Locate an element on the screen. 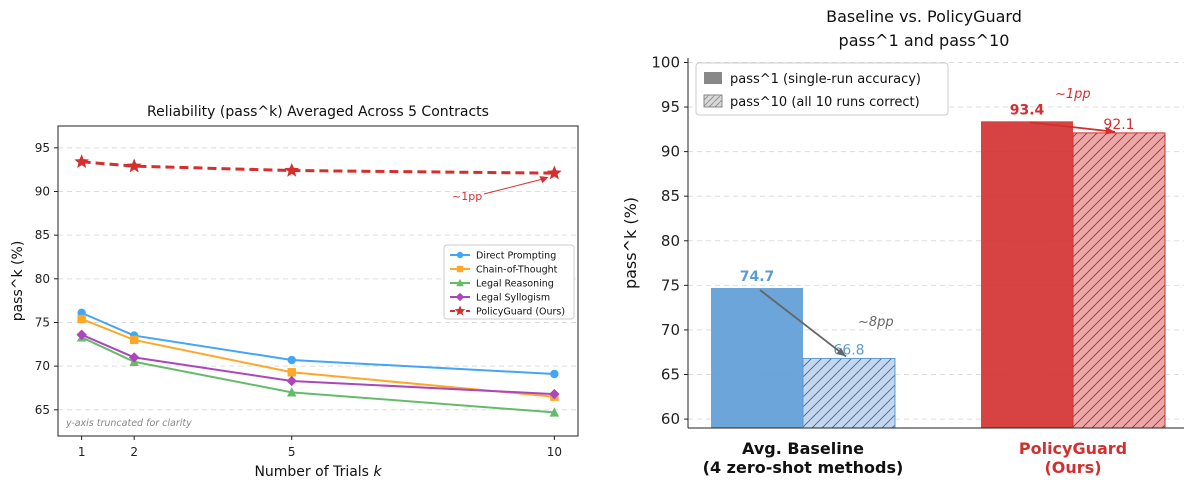  line-chart-y-tick-label: 95 is located at coordinates (42, 148).